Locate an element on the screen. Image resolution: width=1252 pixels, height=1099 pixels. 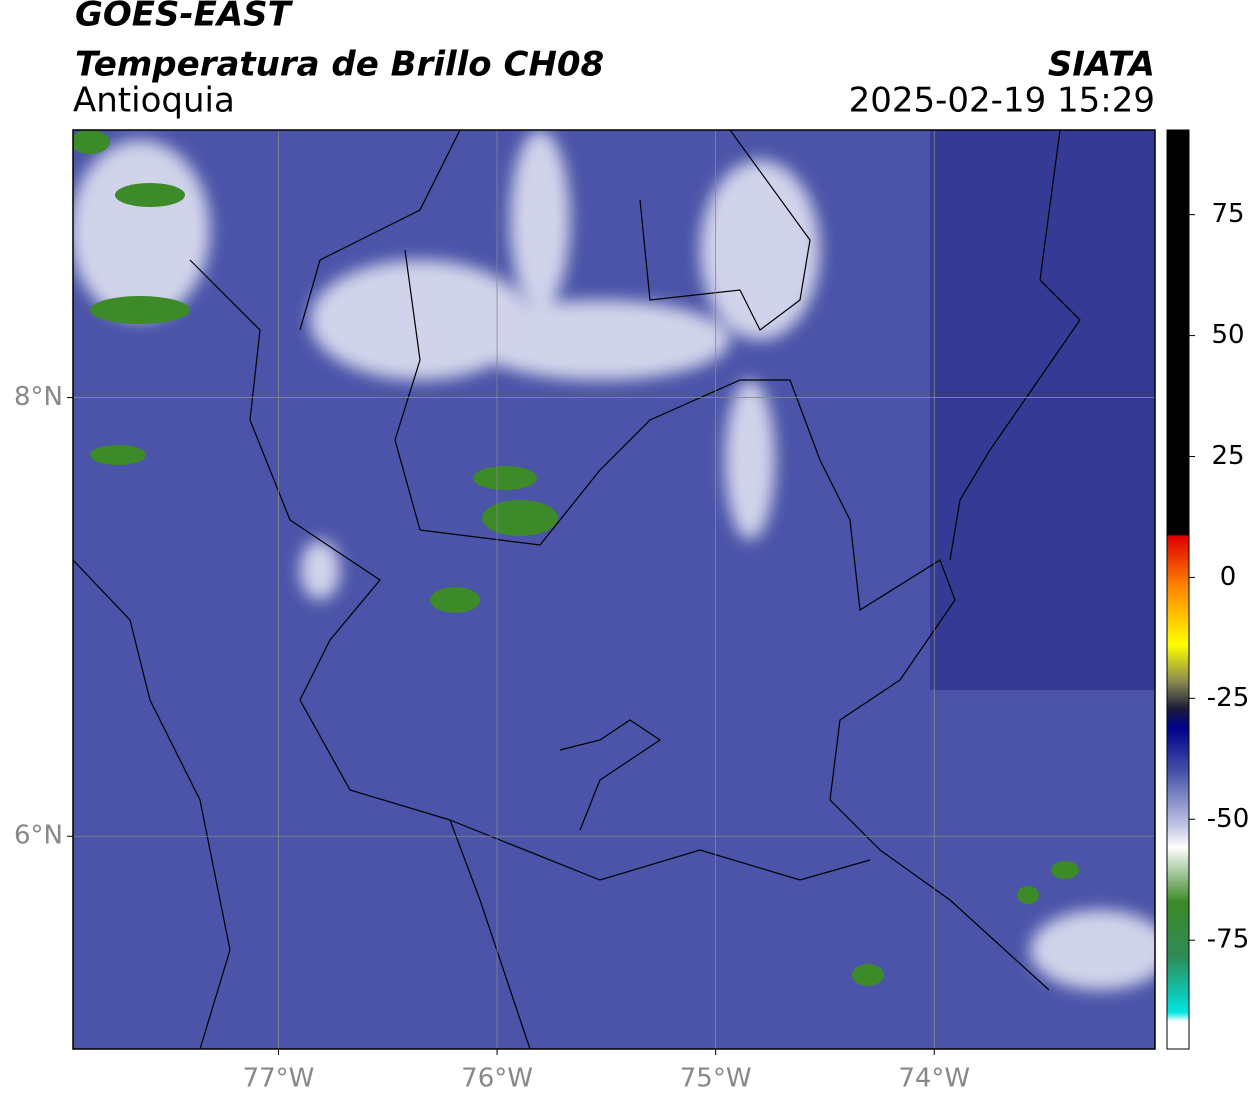
source: SIATA is located at coordinates (1101, 65).